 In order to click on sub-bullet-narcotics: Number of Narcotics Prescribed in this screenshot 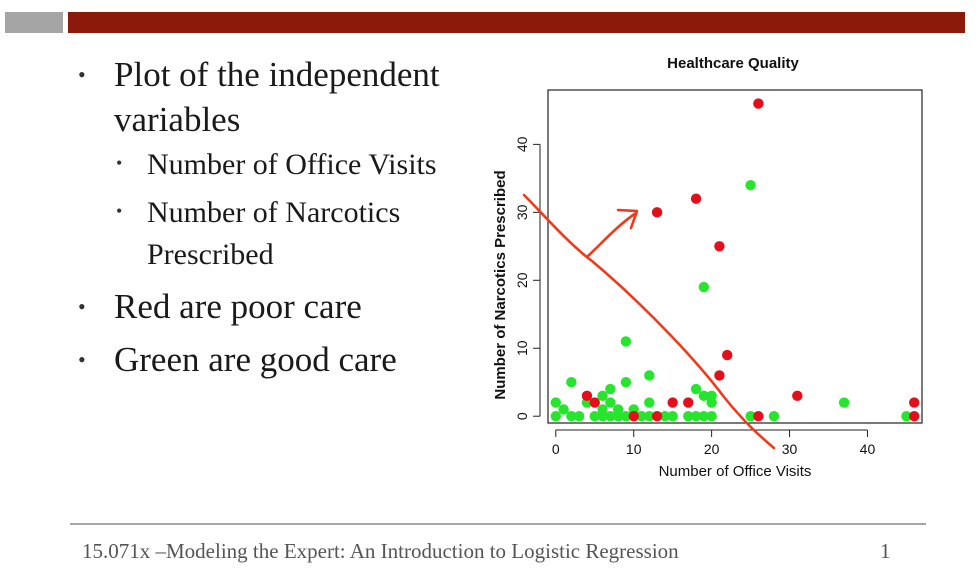, I will do `click(288, 233)`.